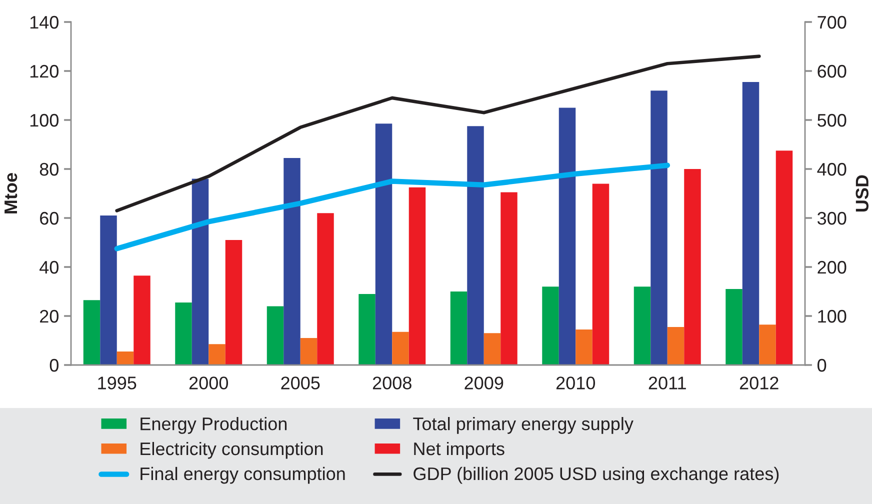  What do you see at coordinates (213, 425) in the screenshot?
I see `legend-label: Energy Production` at bounding box center [213, 425].